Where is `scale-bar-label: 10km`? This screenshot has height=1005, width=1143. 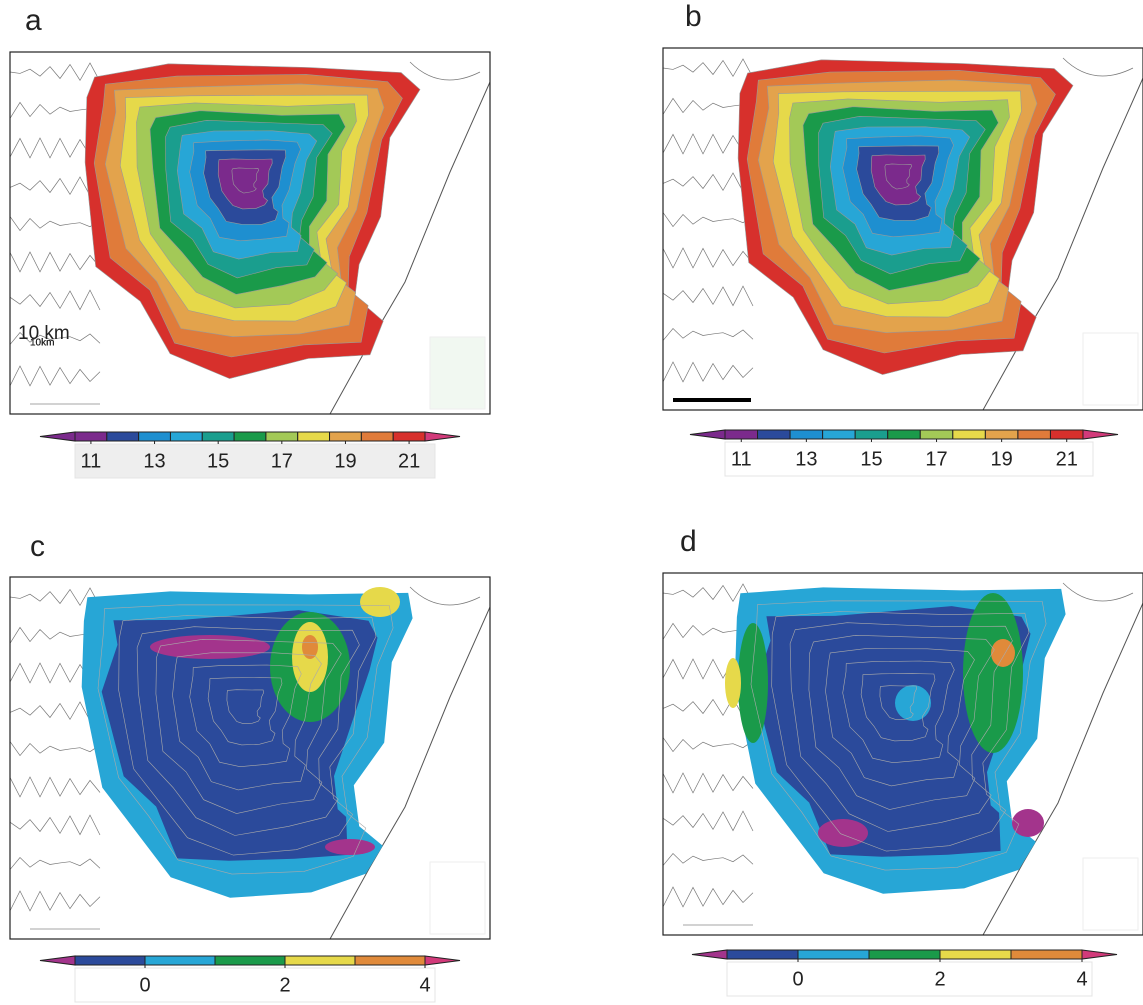 scale-bar-label: 10km is located at coordinates (42, 343).